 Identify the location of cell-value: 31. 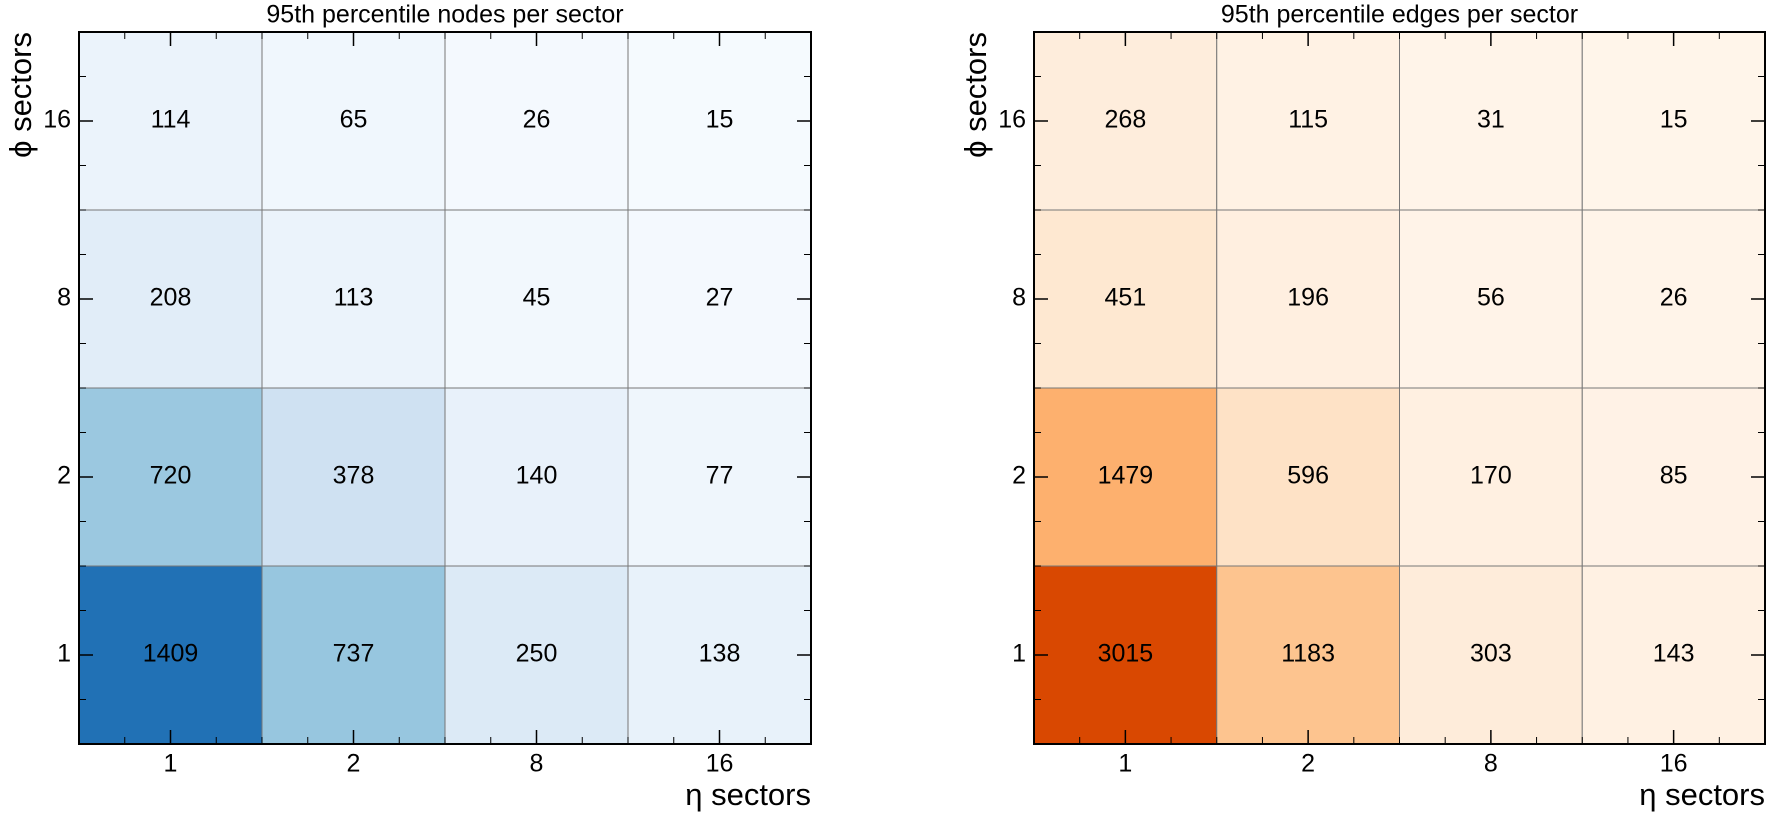
(1491, 120).